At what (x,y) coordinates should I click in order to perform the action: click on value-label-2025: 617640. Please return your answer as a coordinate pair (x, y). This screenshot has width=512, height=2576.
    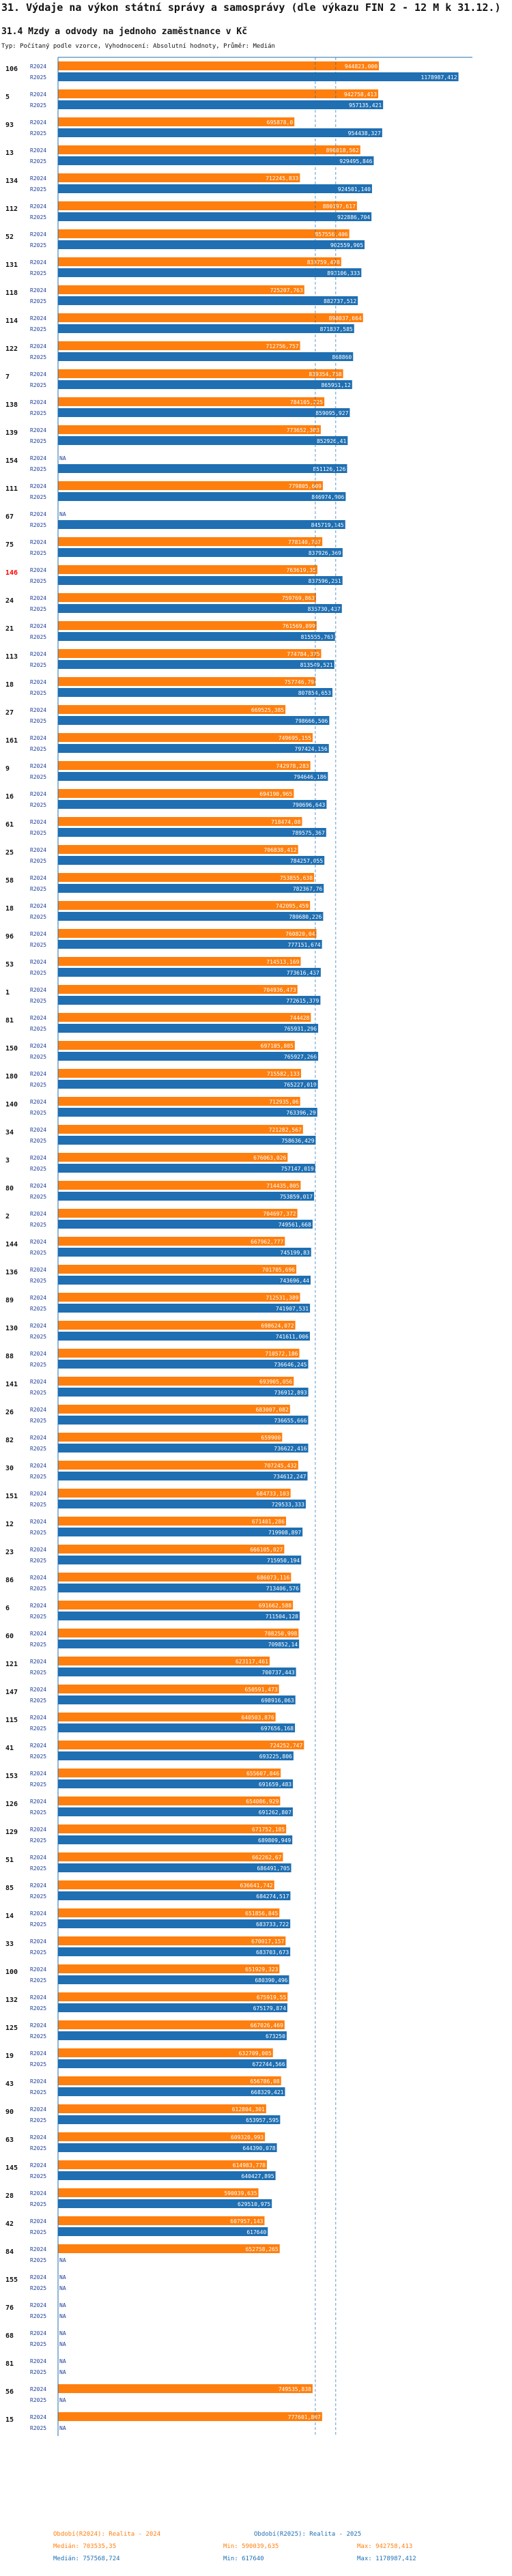
    Looking at the image, I should click on (256, 2232).